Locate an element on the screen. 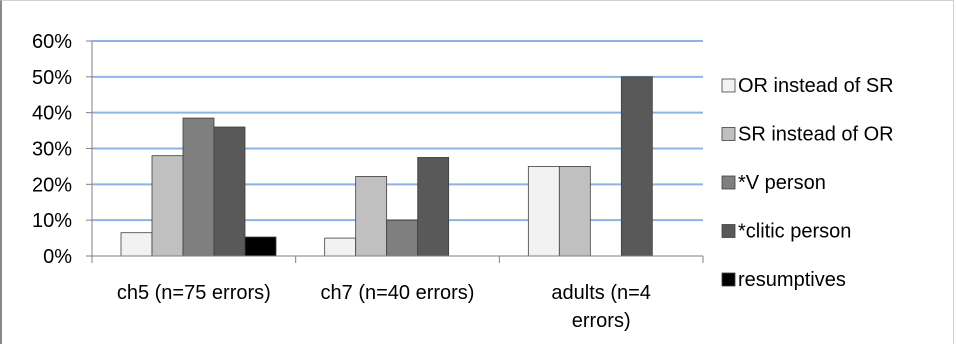 The height and width of the screenshot is (347, 957). legend-label: *clitic person is located at coordinates (794, 232).